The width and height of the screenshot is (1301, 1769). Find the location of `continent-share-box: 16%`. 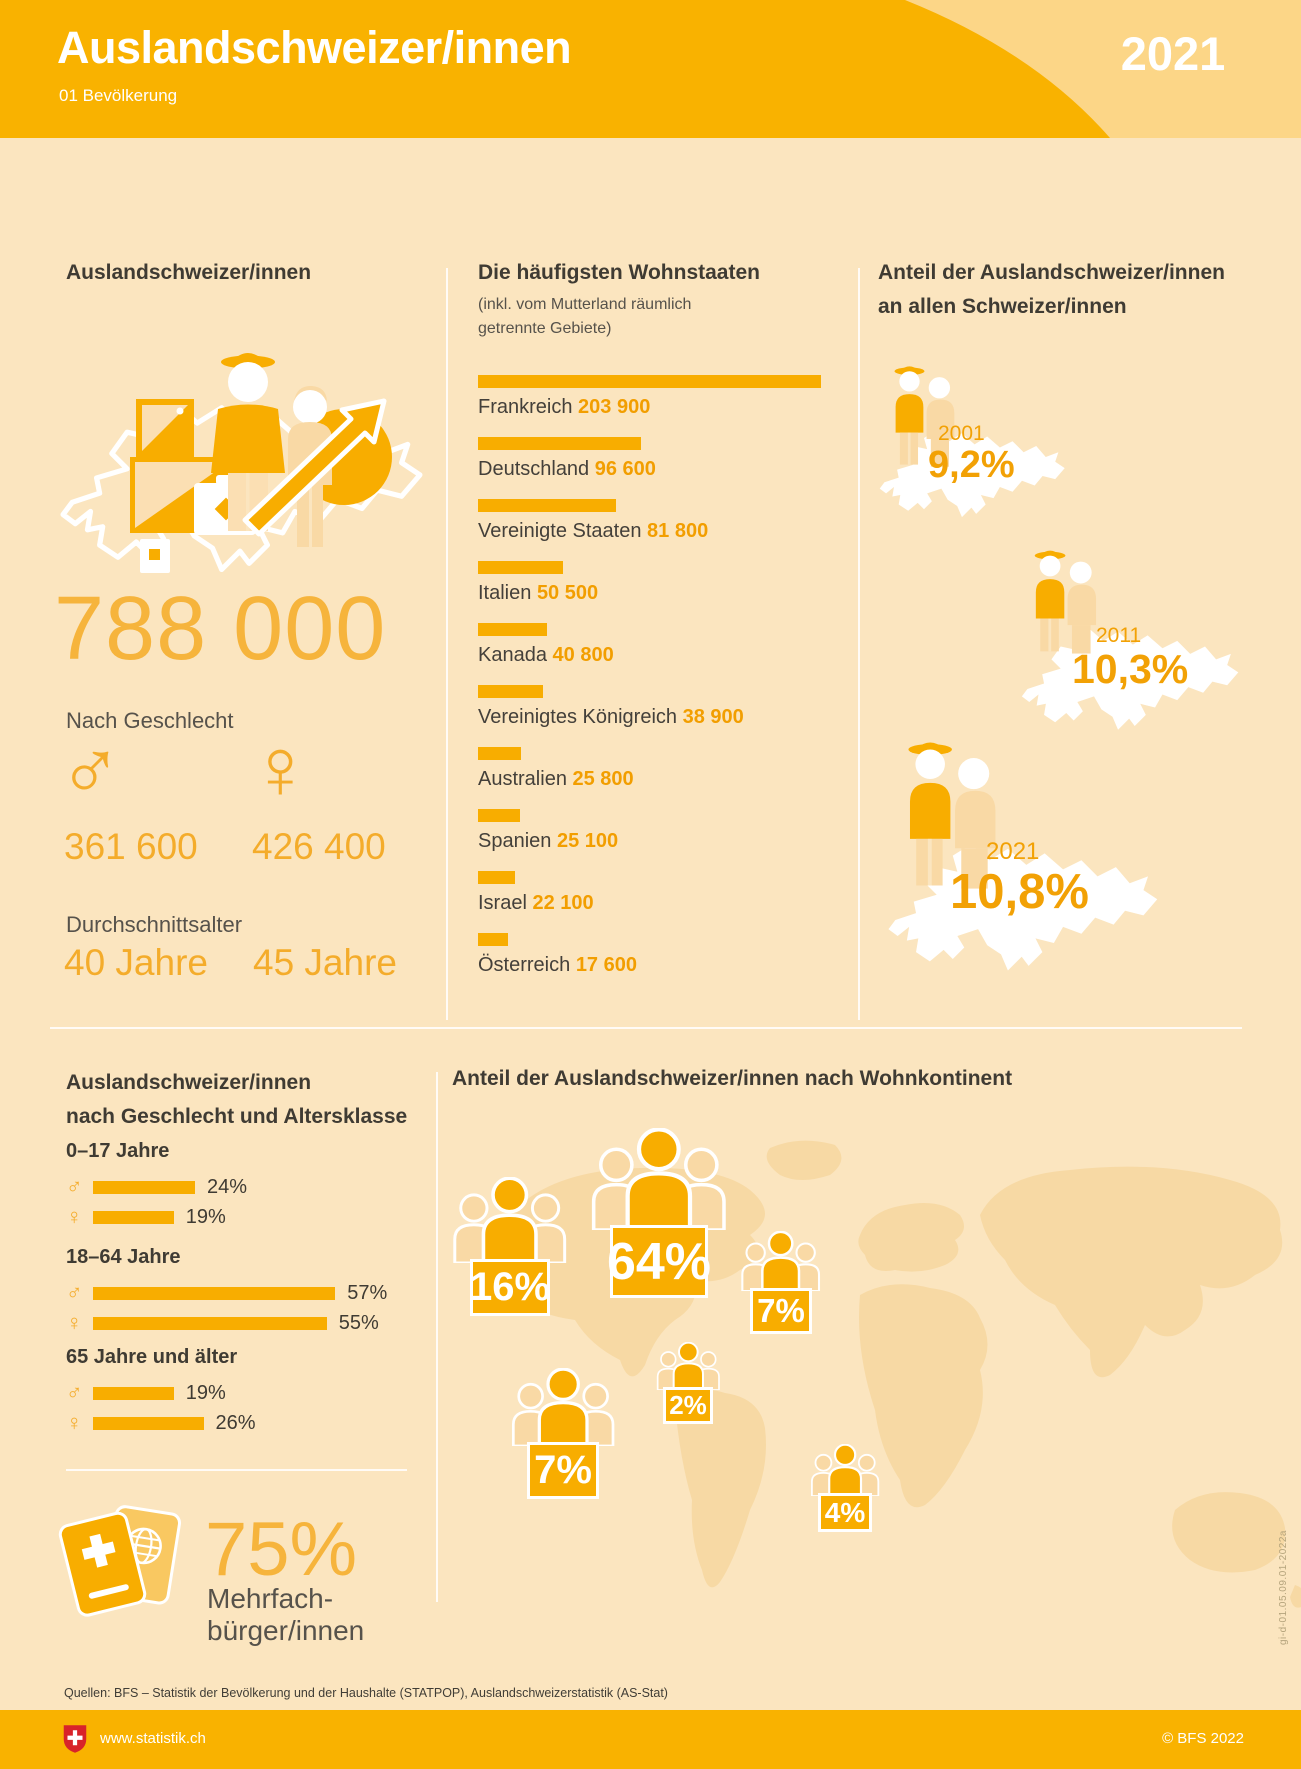

continent-share-box: 16% is located at coordinates (510, 1287).